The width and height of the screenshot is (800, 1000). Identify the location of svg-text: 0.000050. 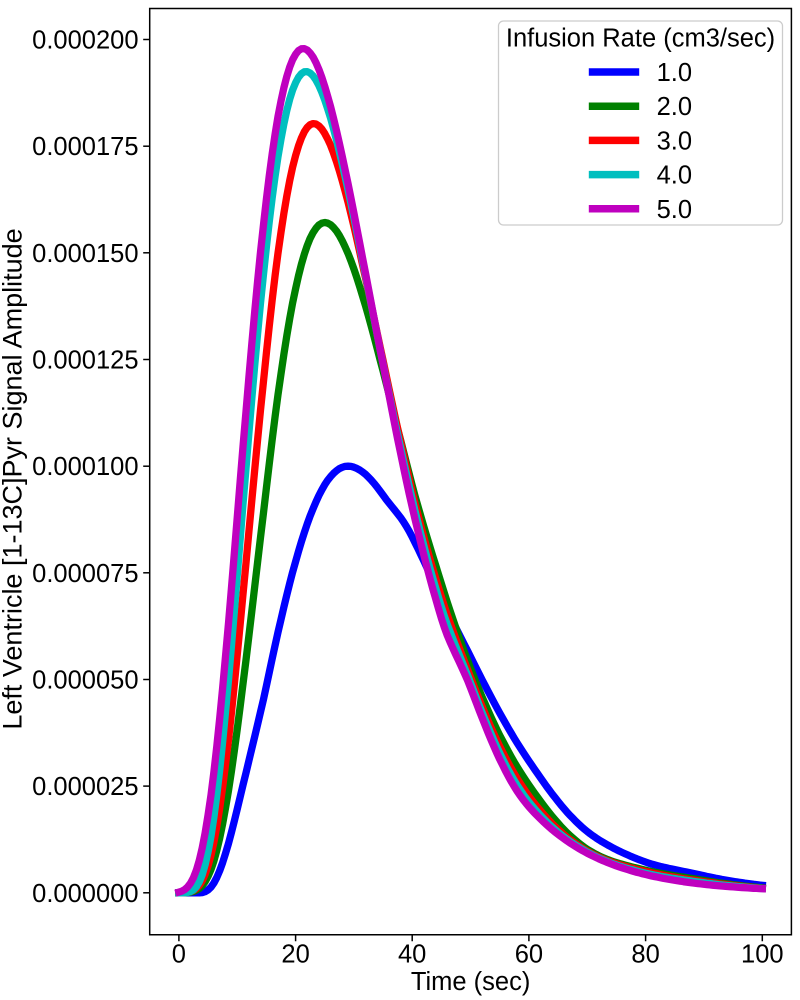
(85, 681).